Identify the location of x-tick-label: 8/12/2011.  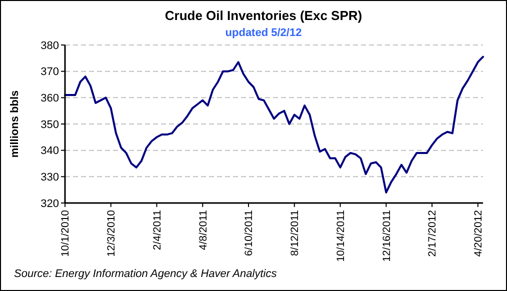
(295, 233).